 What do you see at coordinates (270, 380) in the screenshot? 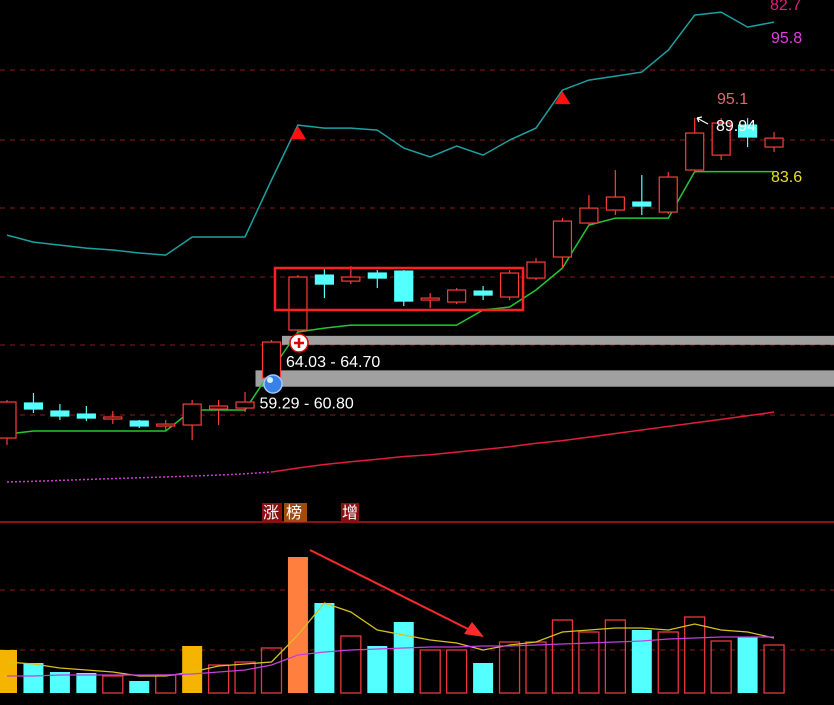
I see `blue-icon-shine` at bounding box center [270, 380].